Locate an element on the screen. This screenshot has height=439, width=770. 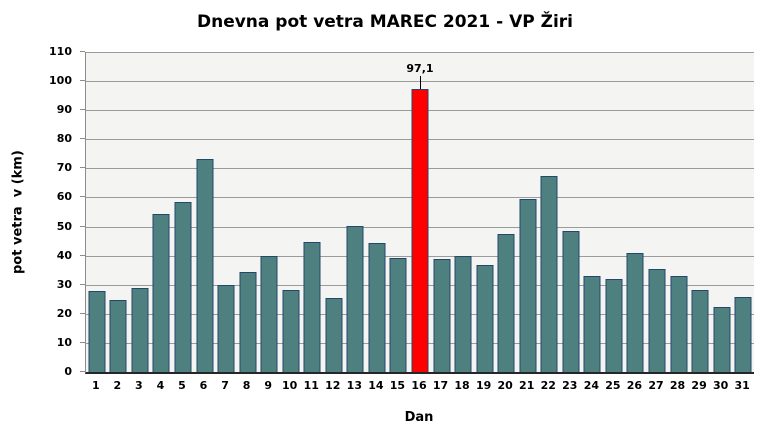
x-tick-label-2: 2 is located at coordinates (117, 385).